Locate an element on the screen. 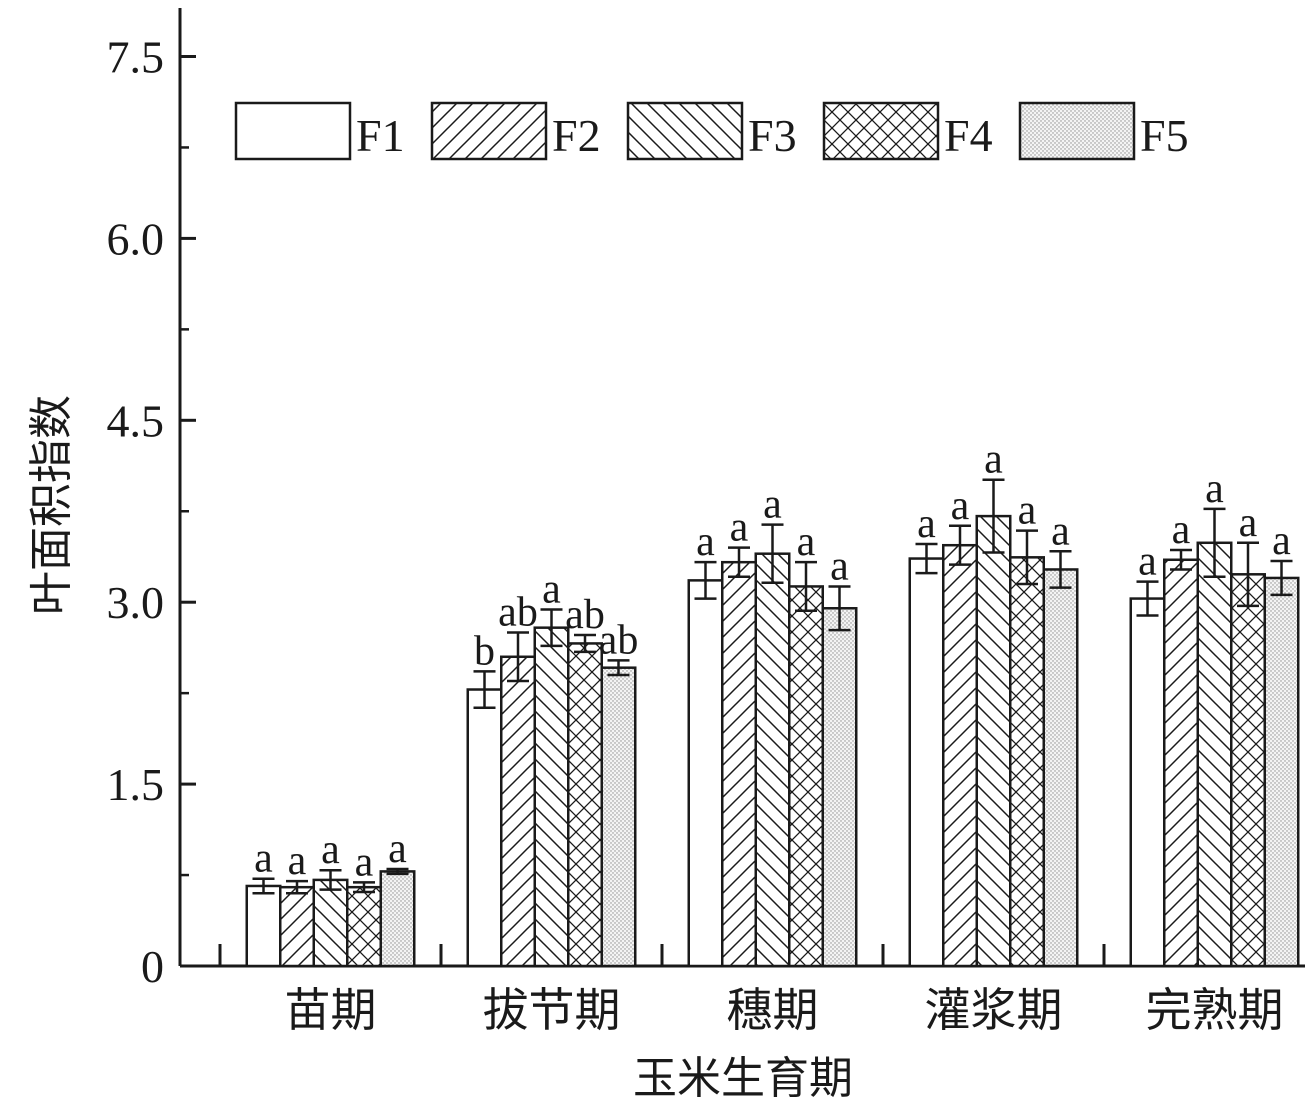 The height and width of the screenshot is (1110, 1307). significance-label: b is located at coordinates (484, 651).